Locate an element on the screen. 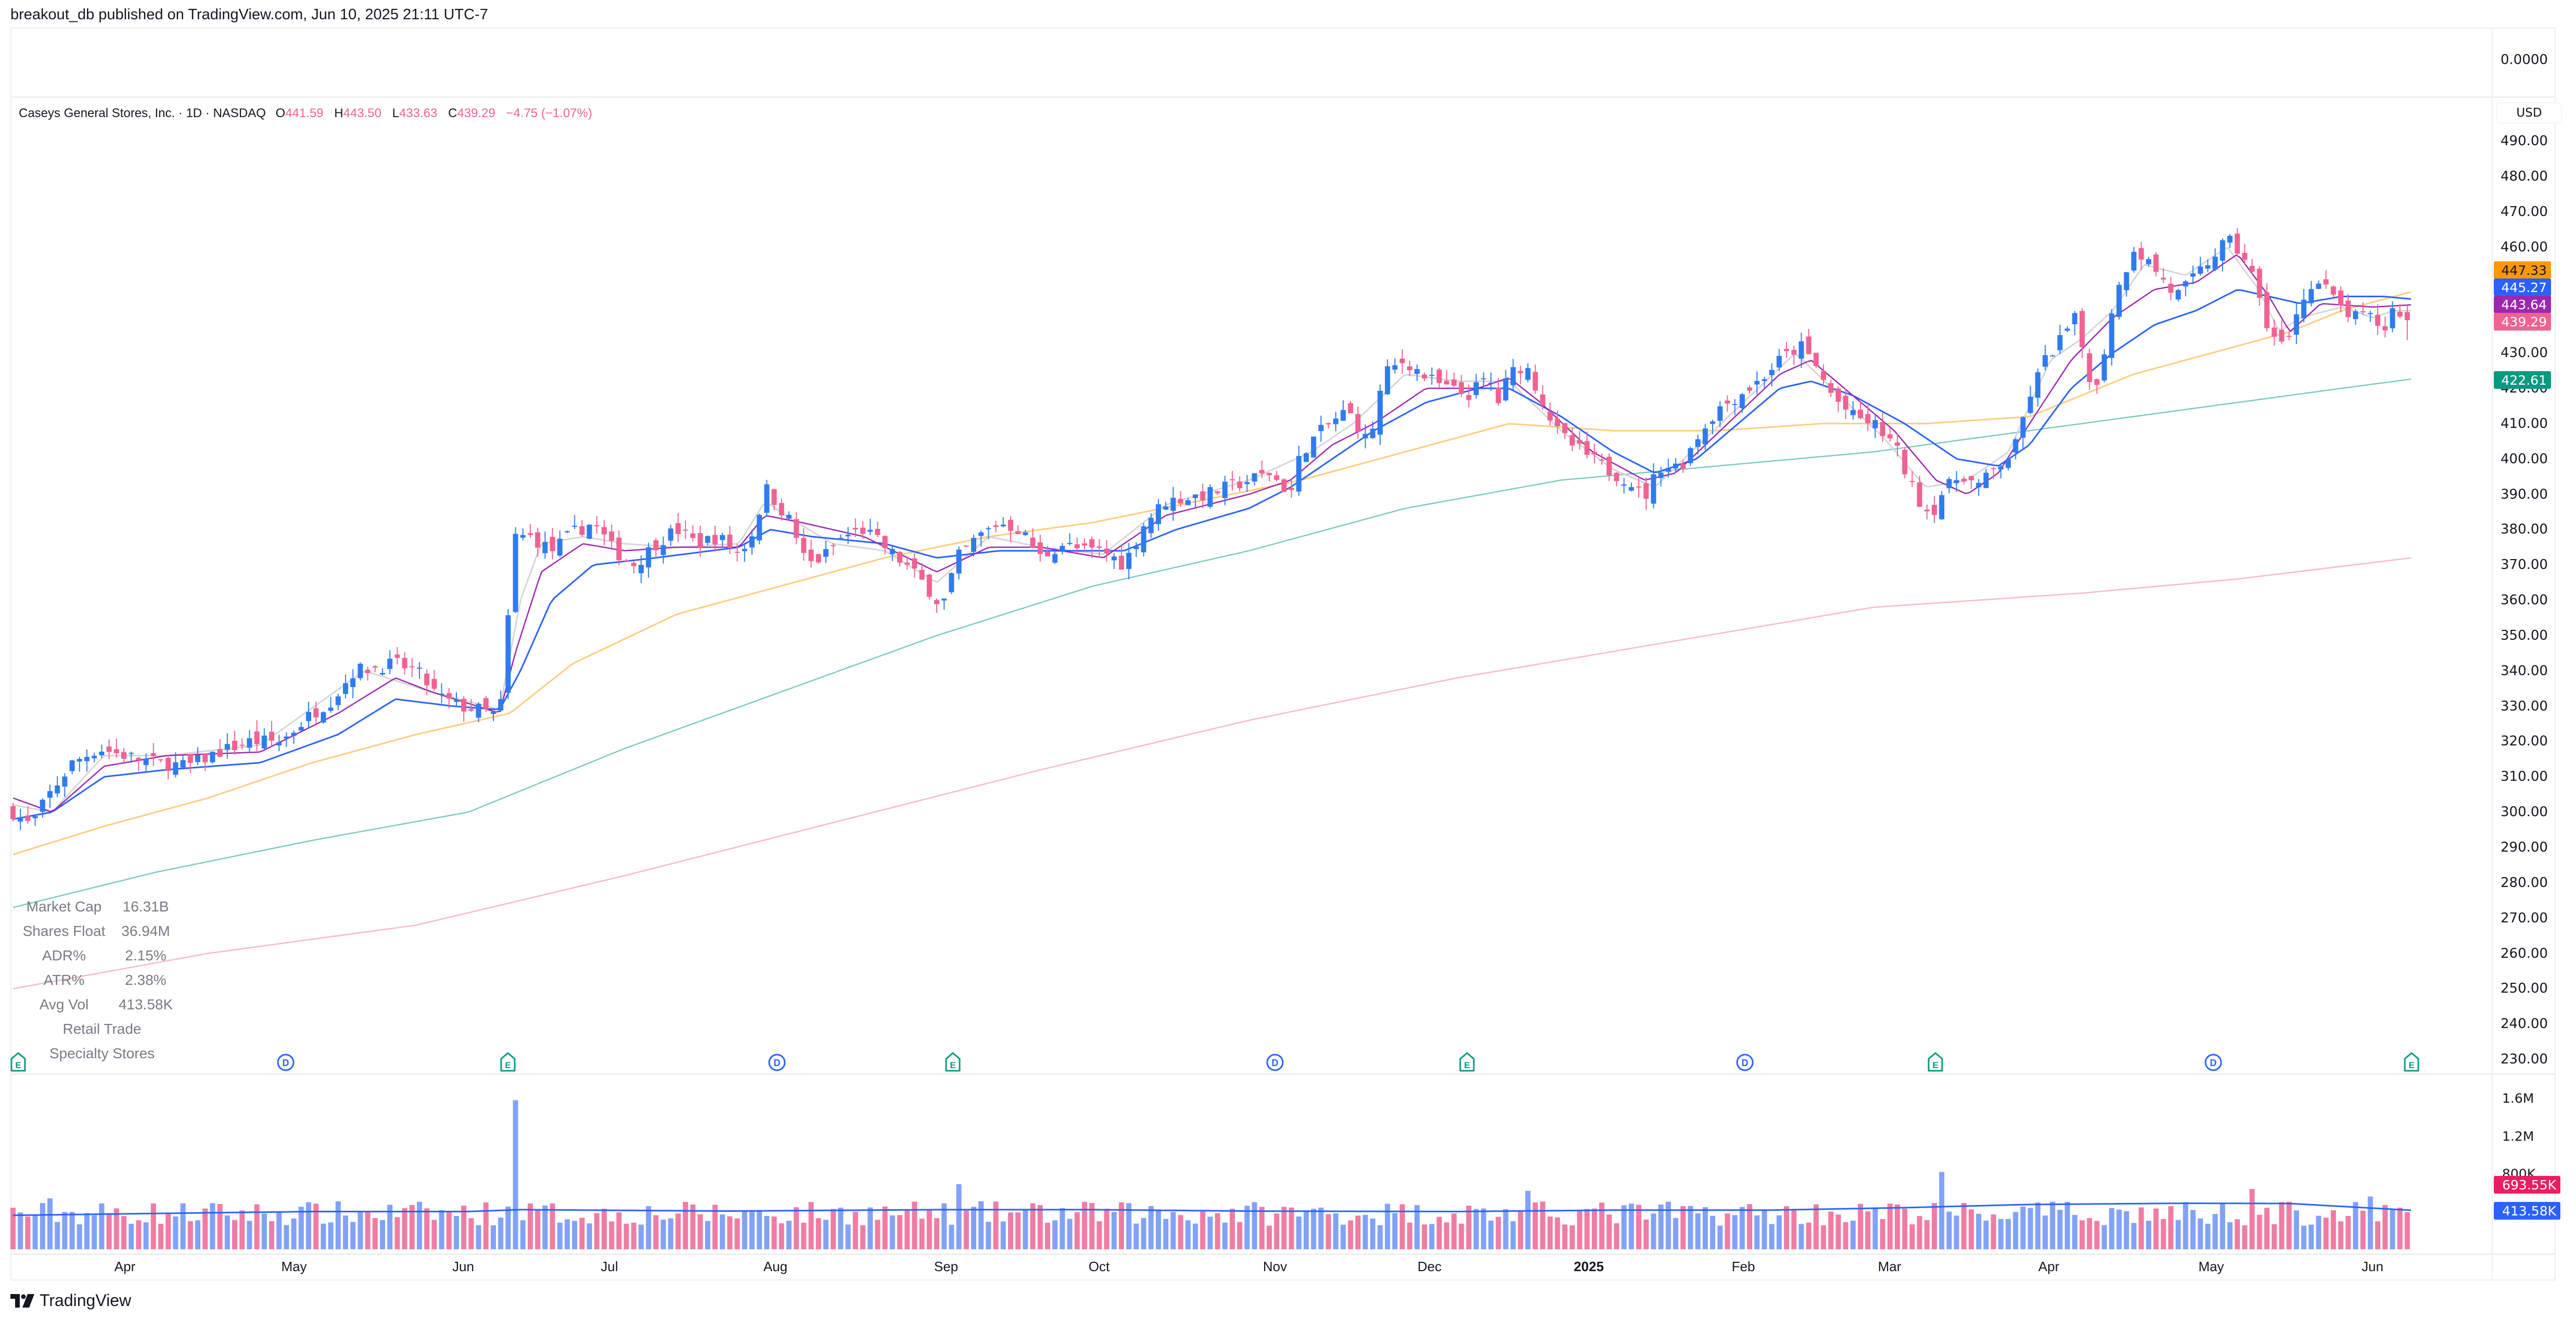 This screenshot has width=2576, height=1318. price-tick: 480.00 is located at coordinates (2524, 176).